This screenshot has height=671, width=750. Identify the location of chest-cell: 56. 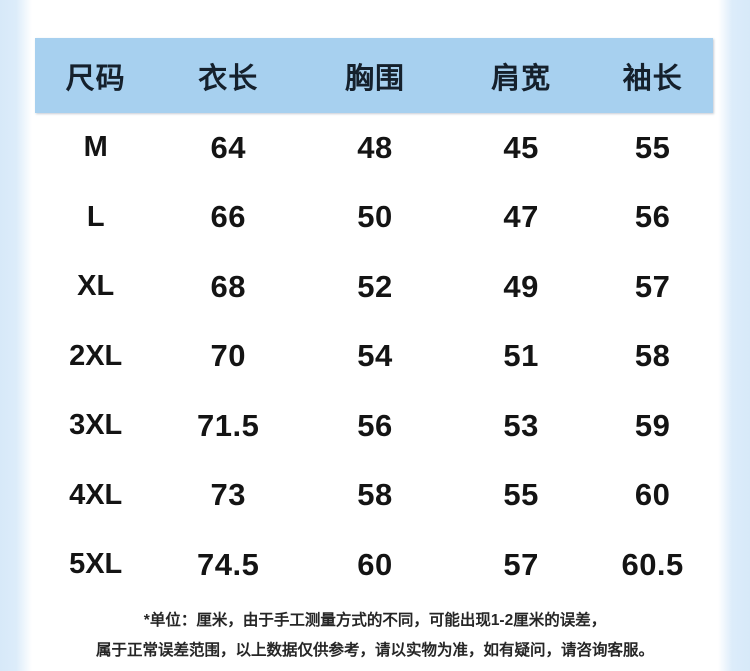
(375, 425).